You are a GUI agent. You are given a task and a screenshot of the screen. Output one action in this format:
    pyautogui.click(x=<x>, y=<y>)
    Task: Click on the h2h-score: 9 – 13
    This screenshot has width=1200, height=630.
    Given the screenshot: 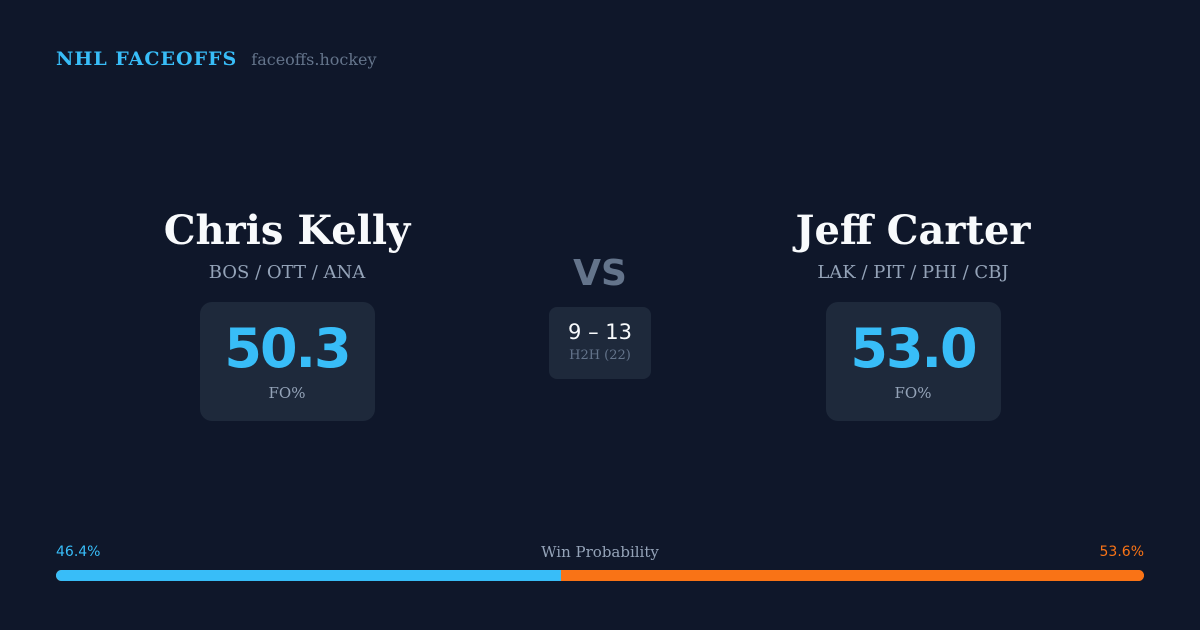 What is the action you would take?
    pyautogui.click(x=600, y=332)
    